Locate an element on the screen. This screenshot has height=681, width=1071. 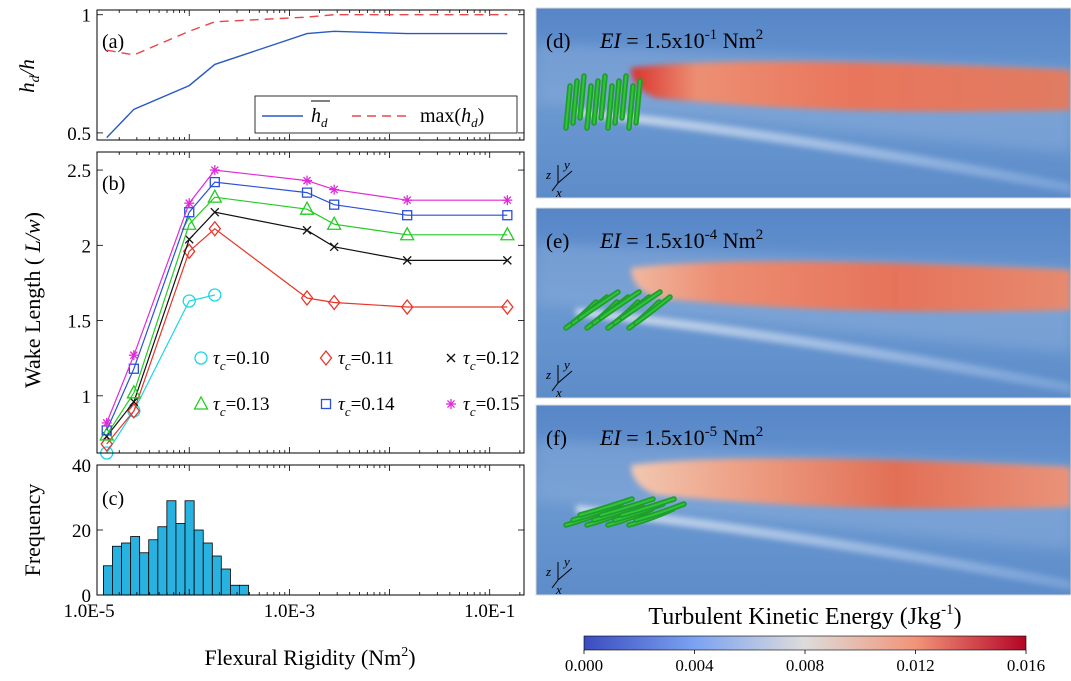
y-tick-label: 1 is located at coordinates (87, 397).